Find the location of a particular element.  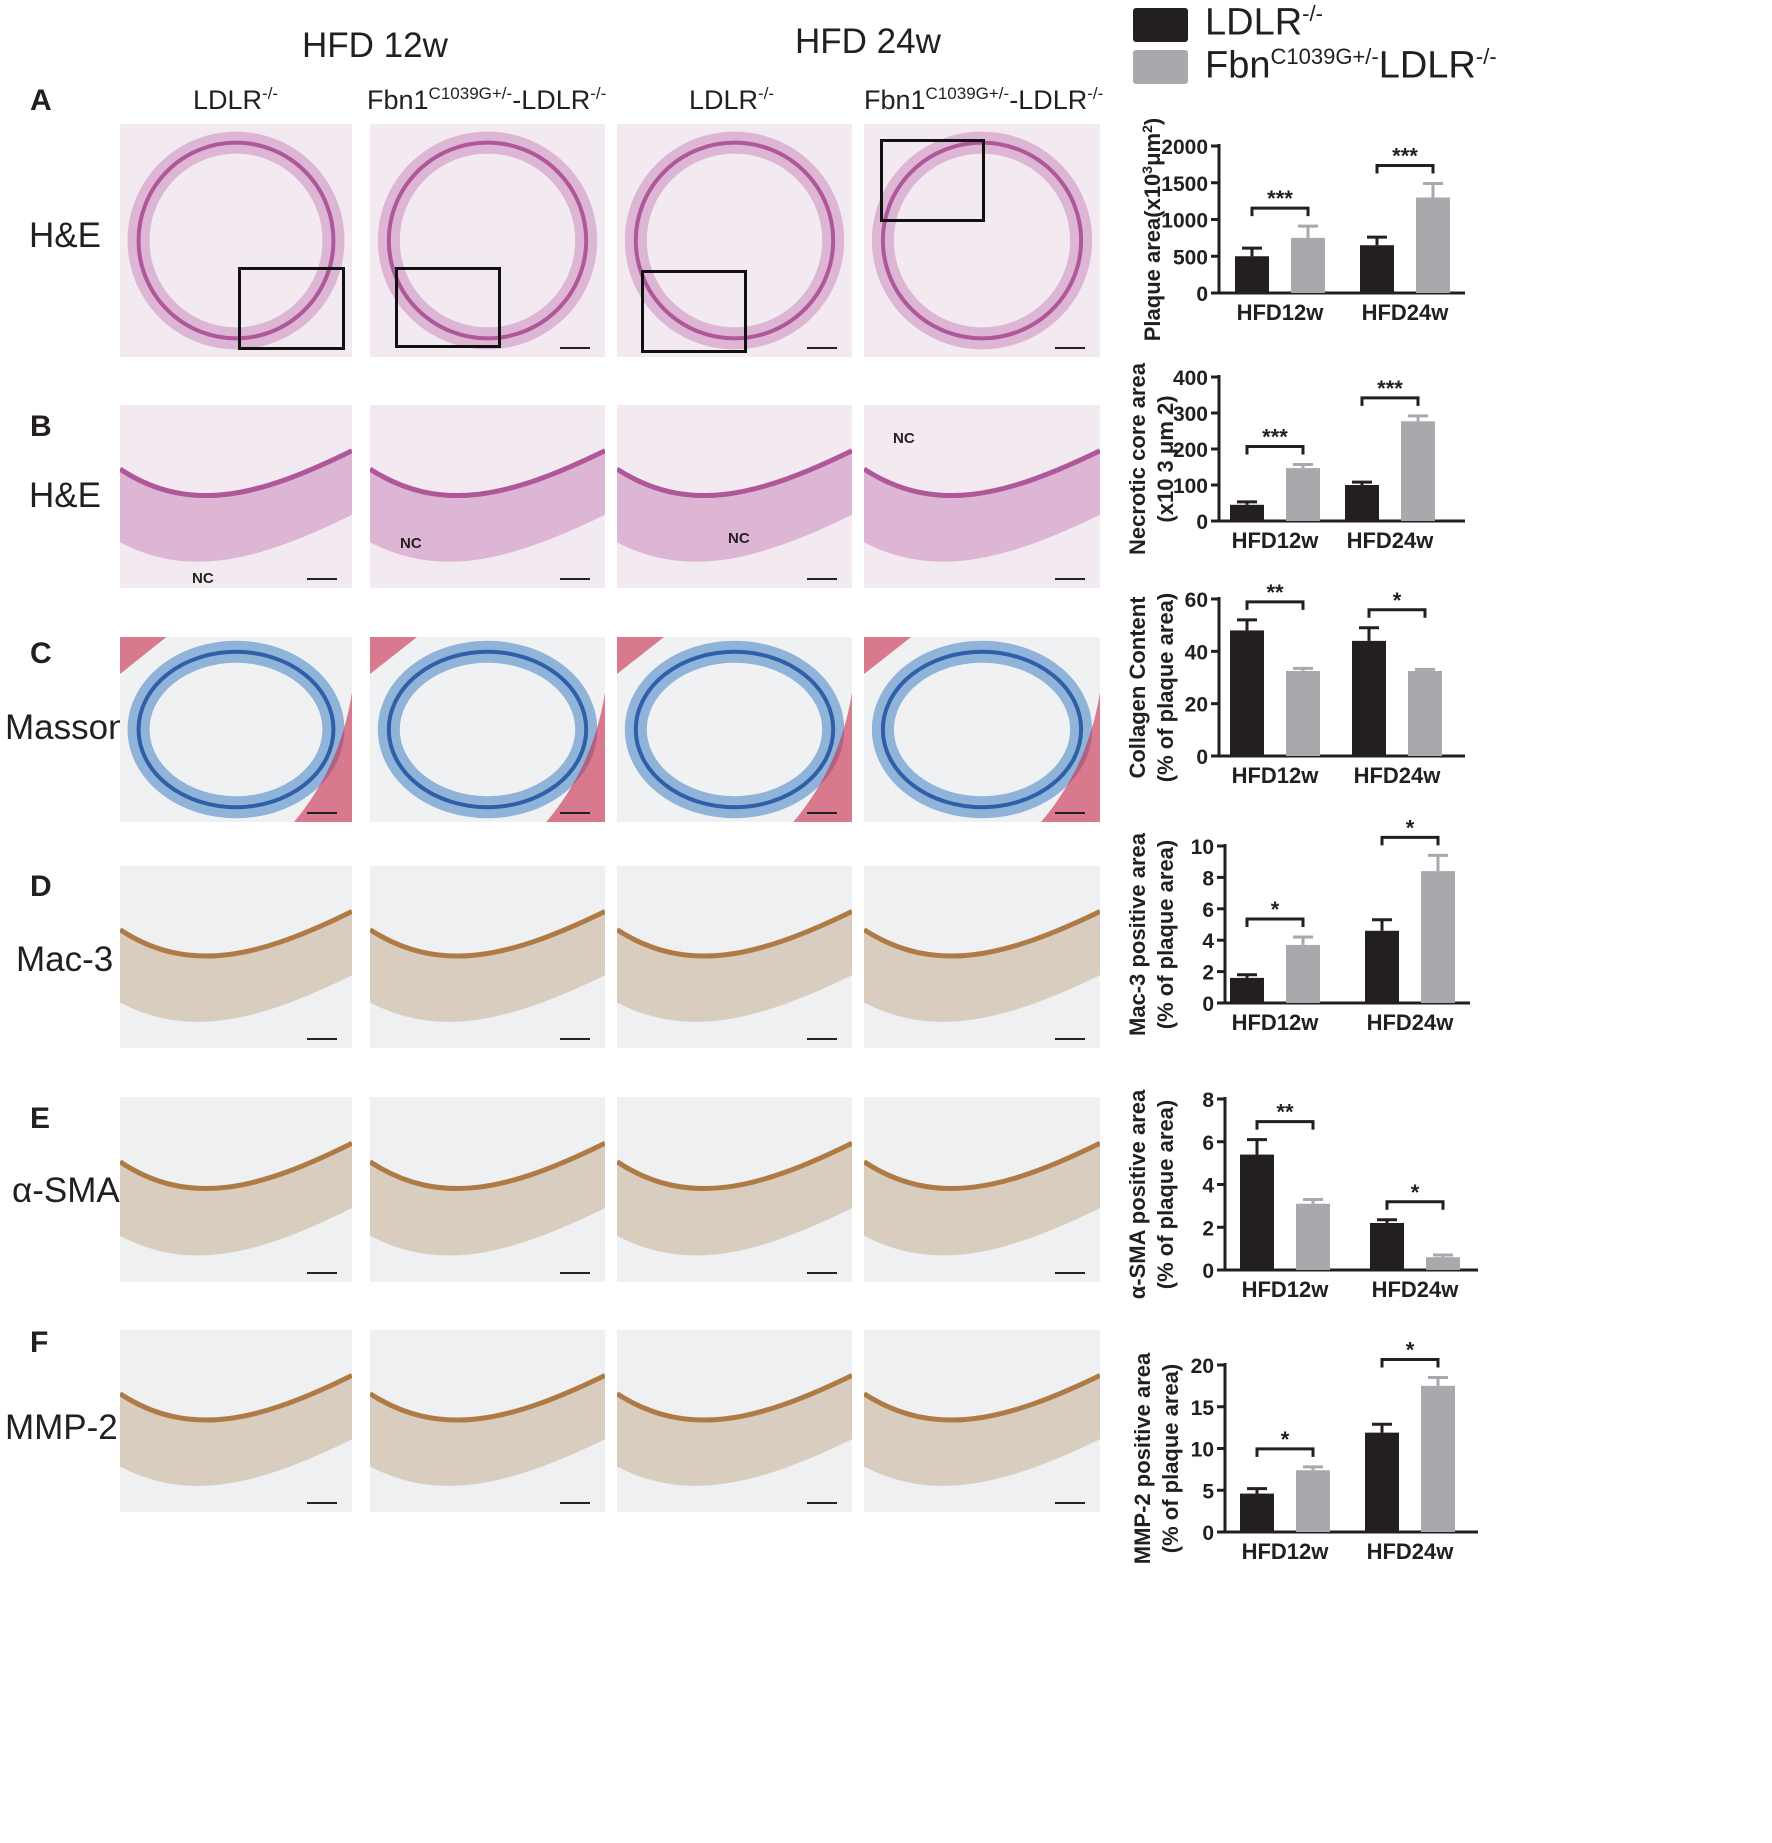

chart-4-y-axis-label-line-2: (% of plaque area) is located at coordinates (1165, 934).